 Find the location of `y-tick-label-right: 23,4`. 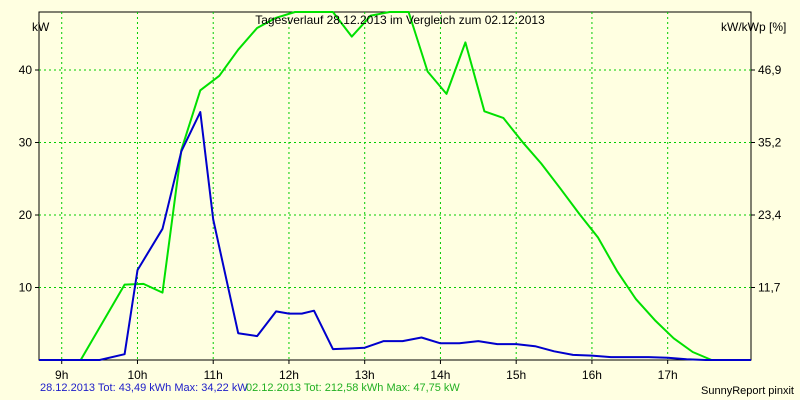

y-tick-label-right: 23,4 is located at coordinates (770, 215).